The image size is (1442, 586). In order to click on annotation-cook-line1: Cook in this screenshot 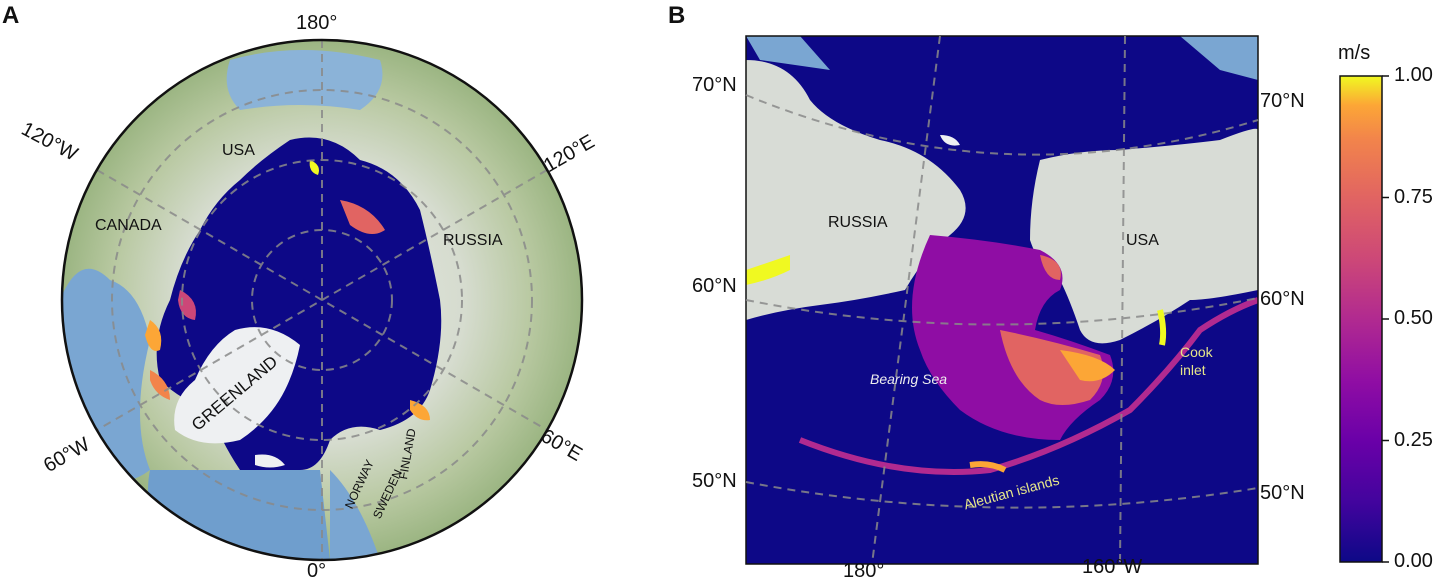, I will do `click(1196, 352)`.